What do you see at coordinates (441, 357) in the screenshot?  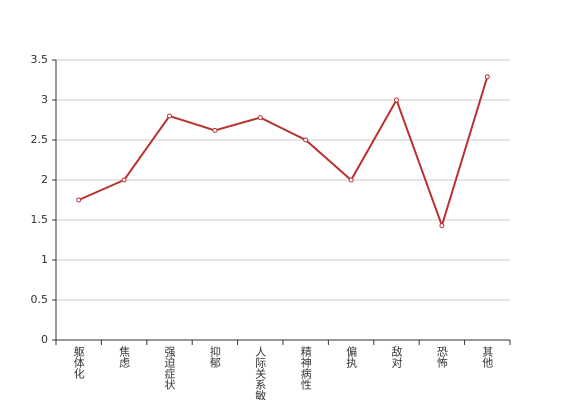 I see `x-tick-label: 恐怖` at bounding box center [441, 357].